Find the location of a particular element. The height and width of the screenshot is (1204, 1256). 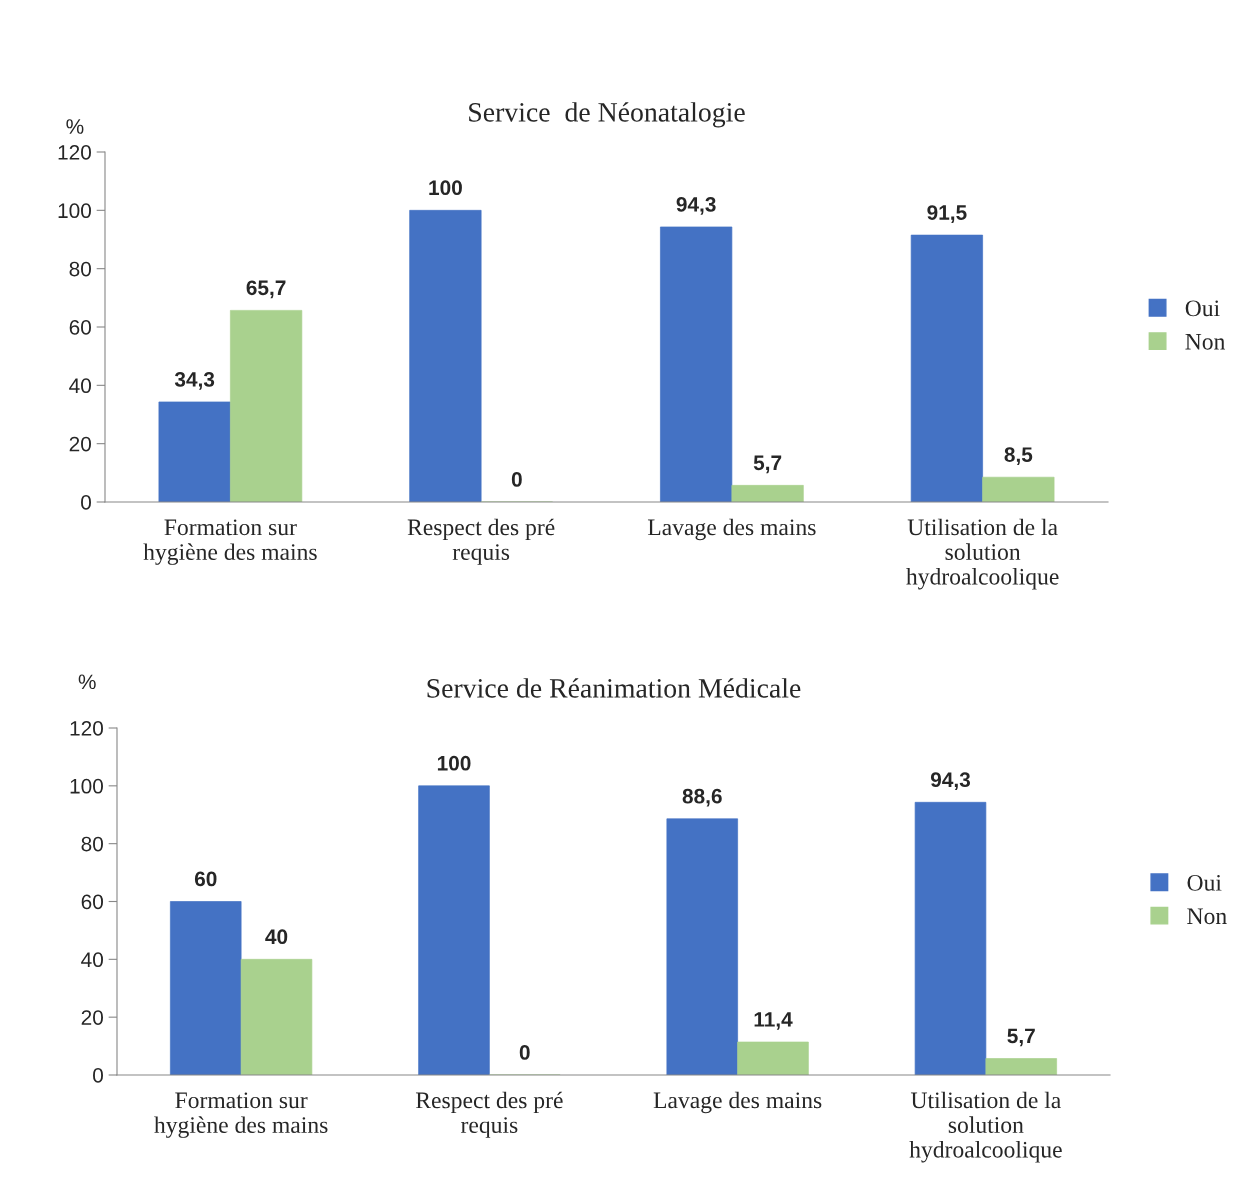

chart-title: Service de Néonatalogie is located at coordinates (607, 115).